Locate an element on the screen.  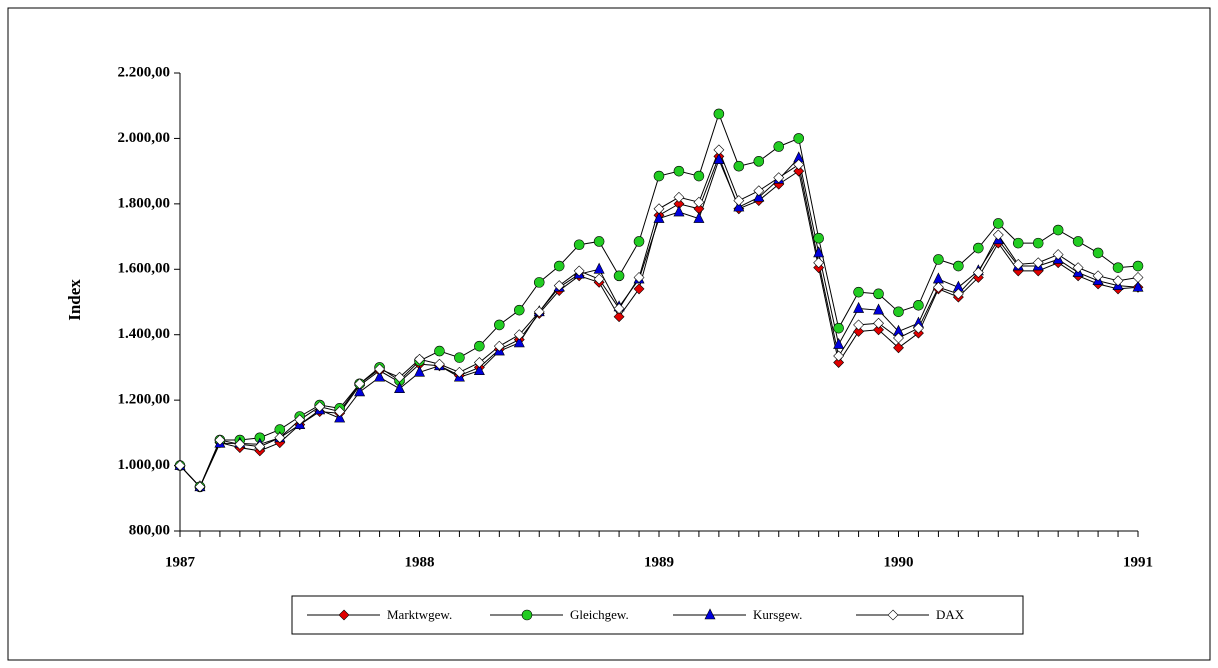
x-tick-label: 1991 is located at coordinates (1138, 562).